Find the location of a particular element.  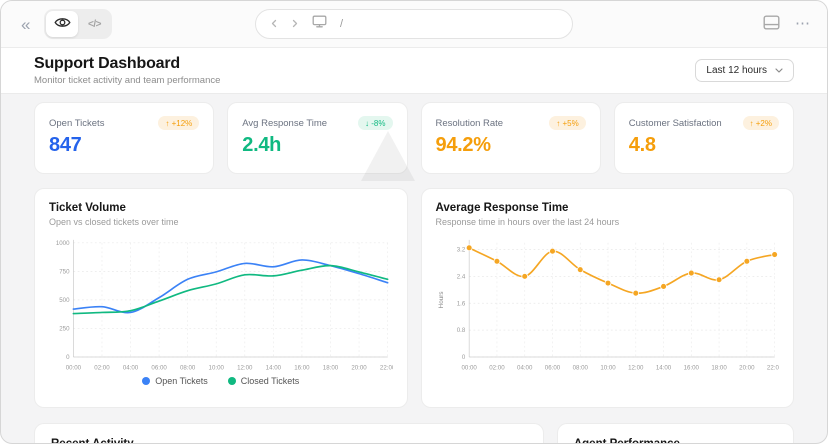

legend-dot-open is located at coordinates (146, 380).